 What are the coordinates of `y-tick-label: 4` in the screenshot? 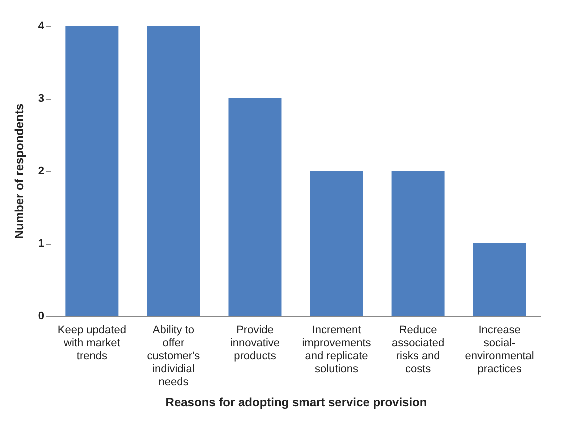 It's located at (42, 26).